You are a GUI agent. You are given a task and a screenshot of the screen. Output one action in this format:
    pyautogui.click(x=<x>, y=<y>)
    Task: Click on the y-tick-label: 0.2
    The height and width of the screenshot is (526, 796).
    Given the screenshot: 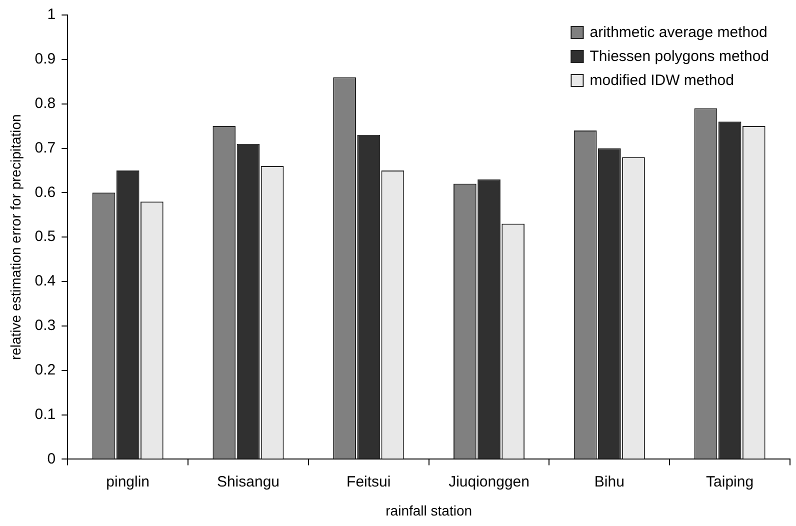 What is the action you would take?
    pyautogui.click(x=45, y=370)
    